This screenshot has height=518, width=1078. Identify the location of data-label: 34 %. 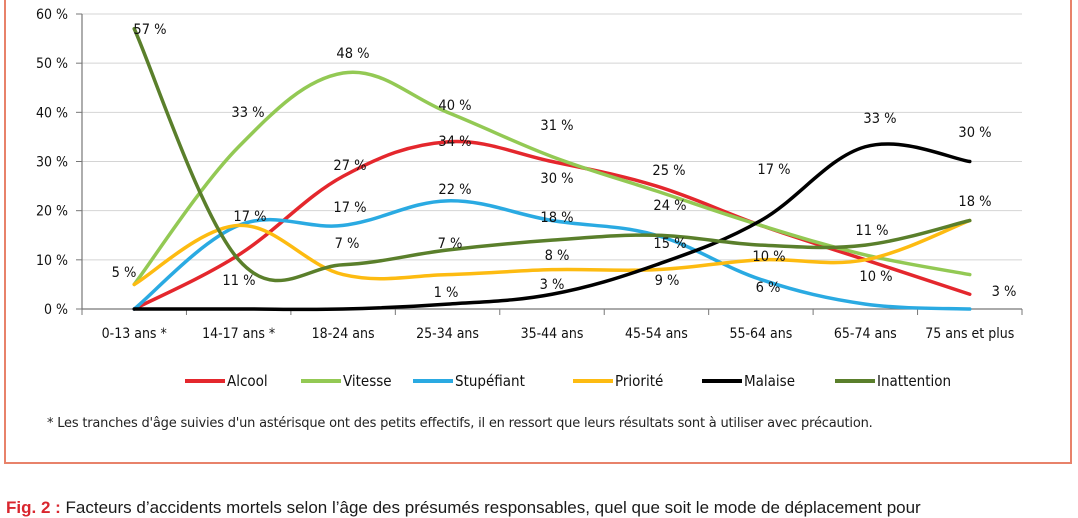
(454, 142).